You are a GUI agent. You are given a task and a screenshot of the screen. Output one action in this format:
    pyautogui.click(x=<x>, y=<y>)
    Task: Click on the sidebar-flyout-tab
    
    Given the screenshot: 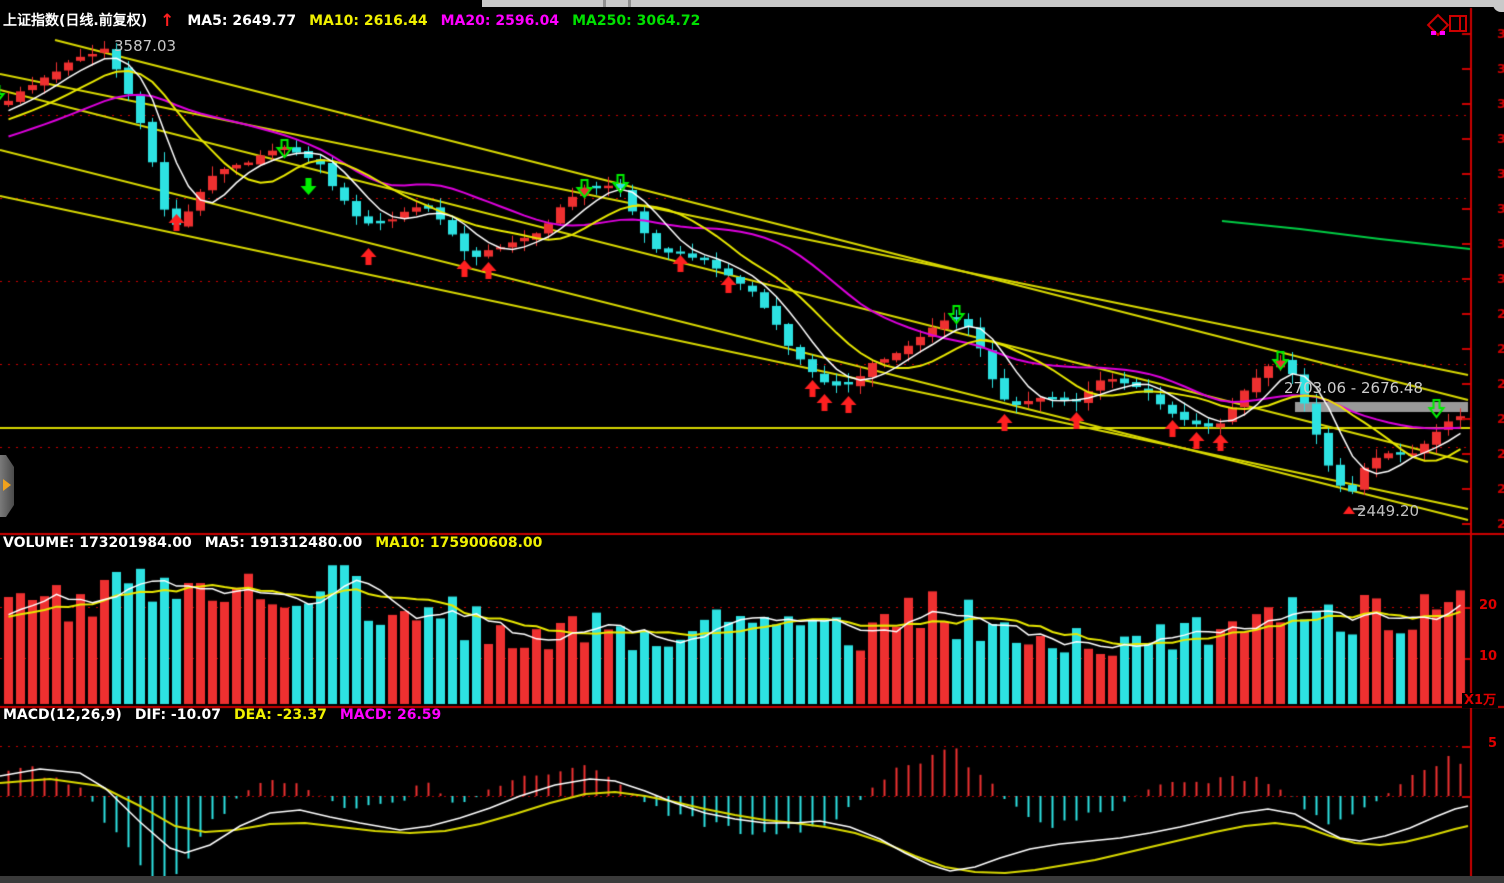 What is the action you would take?
    pyautogui.click(x=7, y=486)
    